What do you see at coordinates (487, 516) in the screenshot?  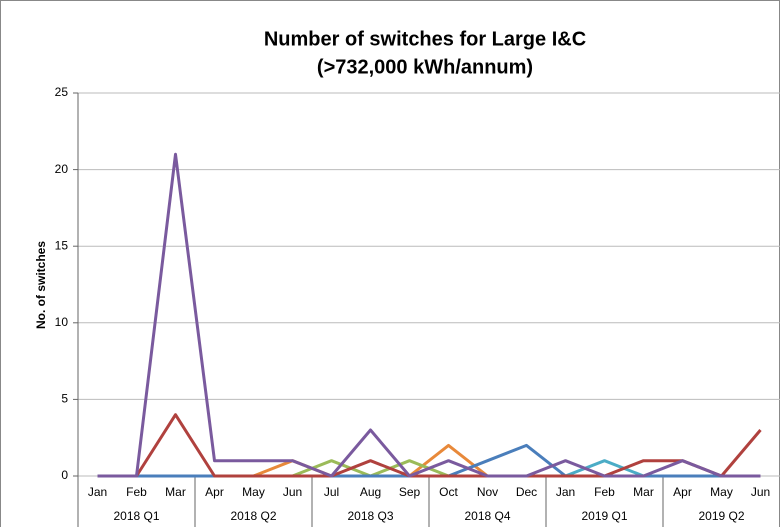 I see `group-label: 2018 Q4` at bounding box center [487, 516].